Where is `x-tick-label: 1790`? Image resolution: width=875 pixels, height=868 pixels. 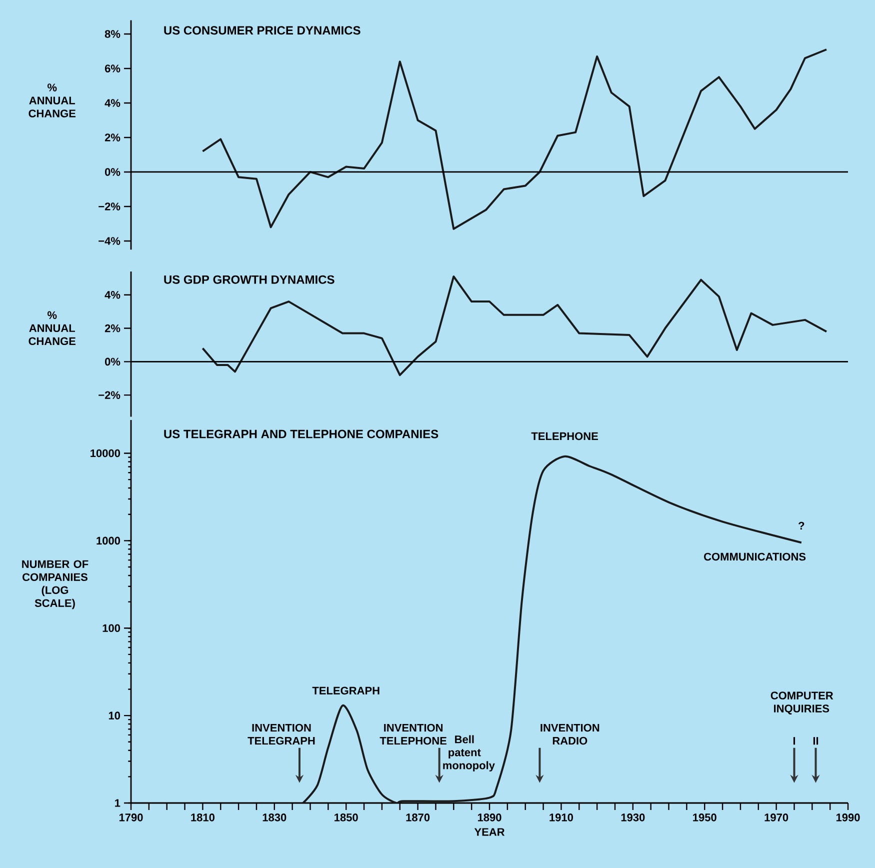
x-tick-label: 1790 is located at coordinates (131, 818).